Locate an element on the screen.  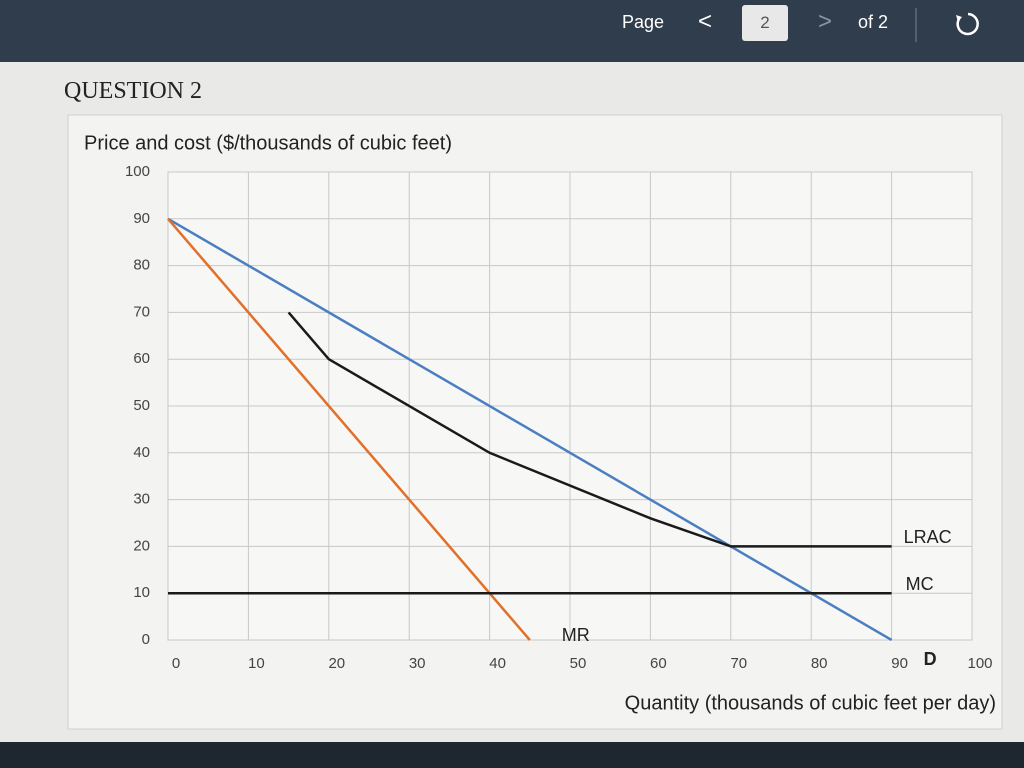
series-label: LRAC is located at coordinates (928, 537).